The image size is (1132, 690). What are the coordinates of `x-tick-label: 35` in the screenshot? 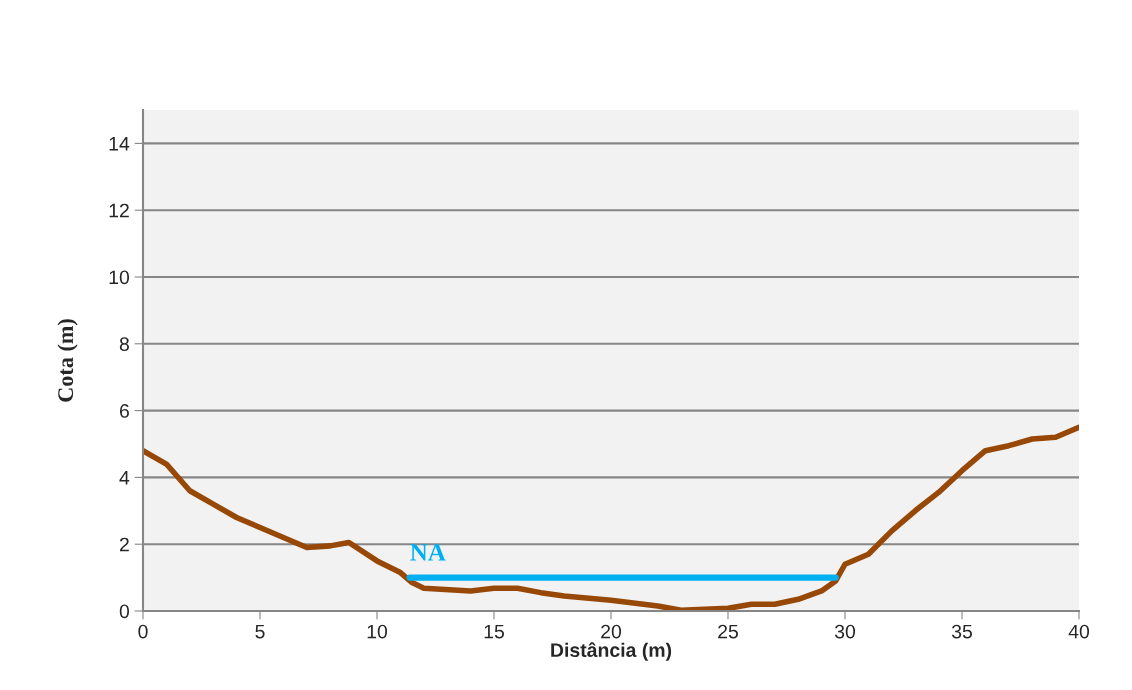 It's located at (961, 631).